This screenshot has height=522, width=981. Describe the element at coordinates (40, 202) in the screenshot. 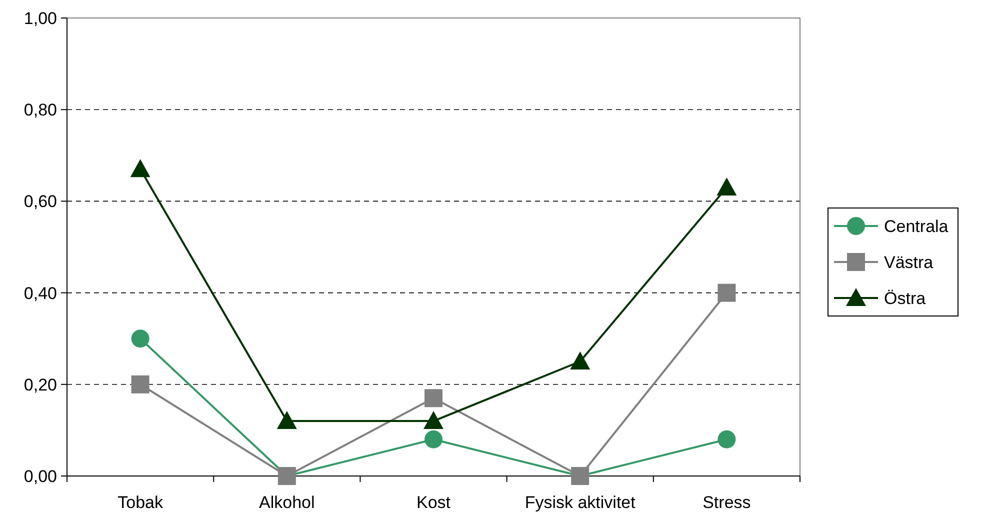

I see `y-tick-label: 0,60` at that location.